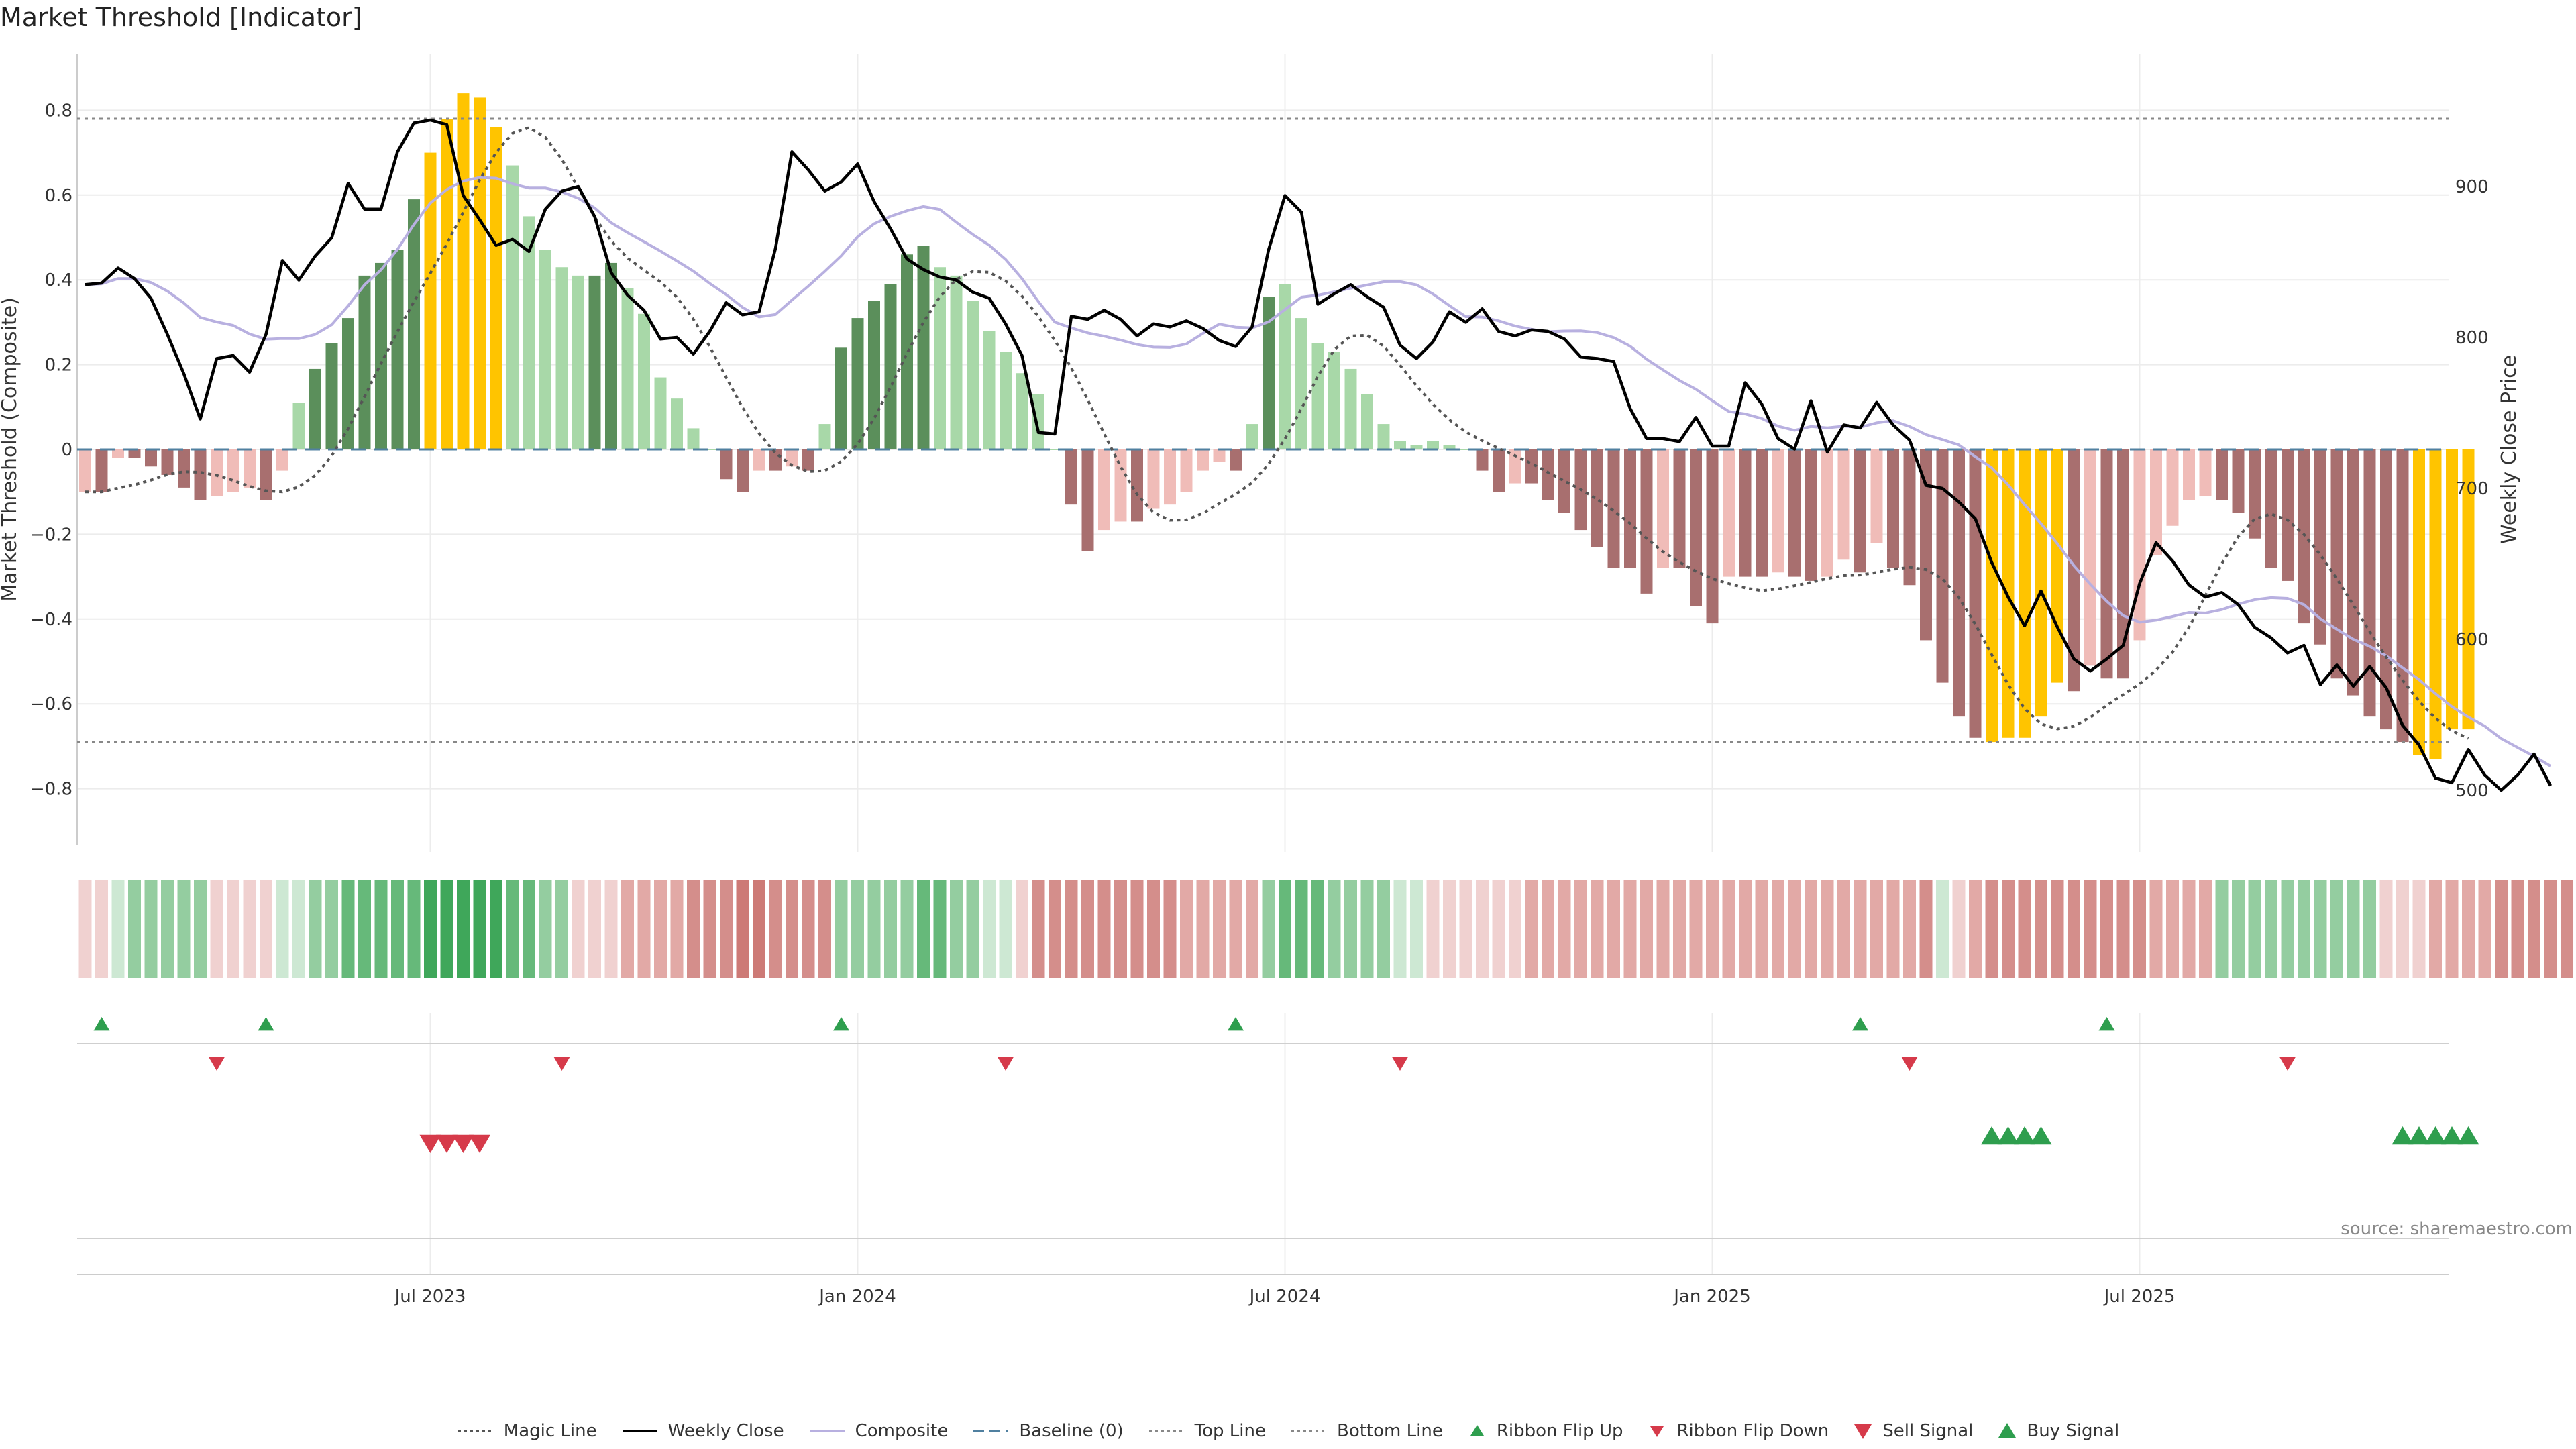 The height and width of the screenshot is (1449, 2576). I want to click on legend-item: Sell Signal, so click(1913, 1431).